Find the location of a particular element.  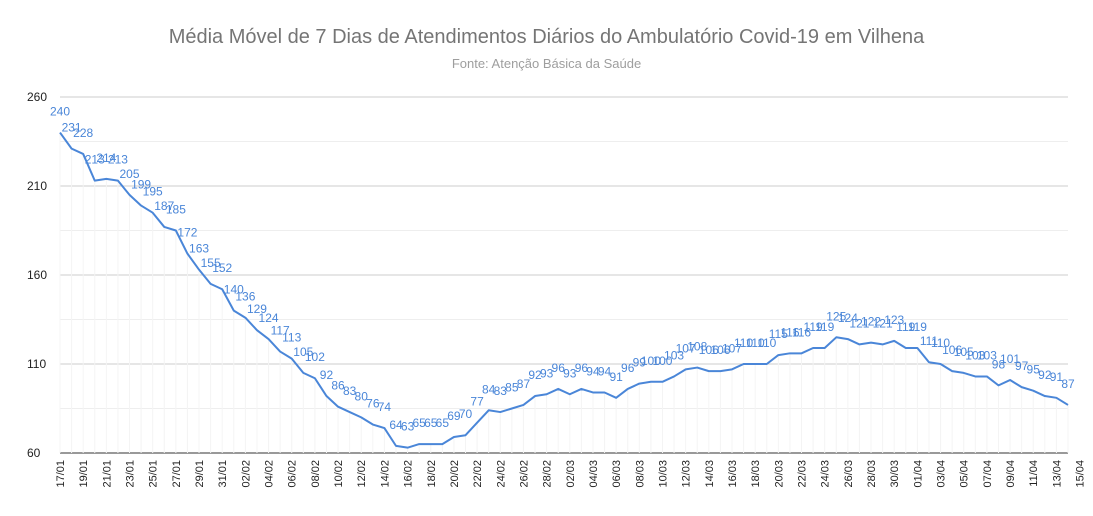

x-tick-label: 15/04 is located at coordinates (1081, 474).